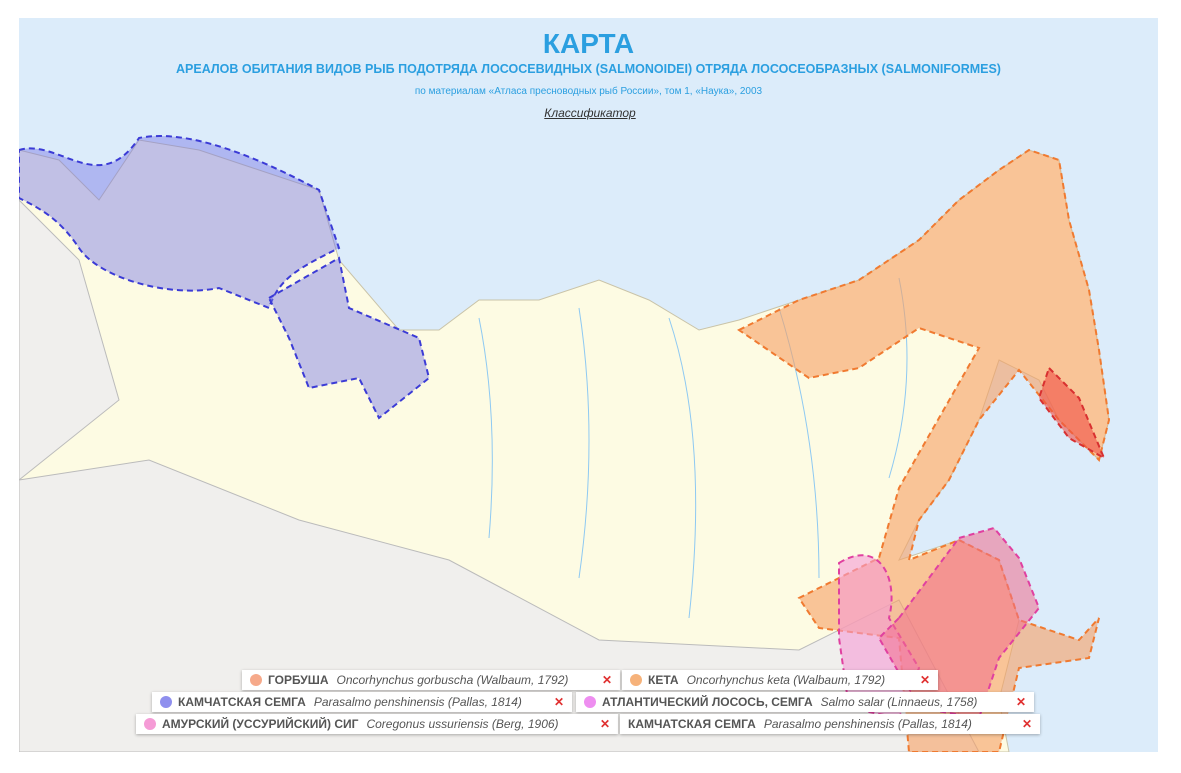 This screenshot has width=1181, height=773. What do you see at coordinates (663, 680) in the screenshot?
I see `species-name: КЕТА` at bounding box center [663, 680].